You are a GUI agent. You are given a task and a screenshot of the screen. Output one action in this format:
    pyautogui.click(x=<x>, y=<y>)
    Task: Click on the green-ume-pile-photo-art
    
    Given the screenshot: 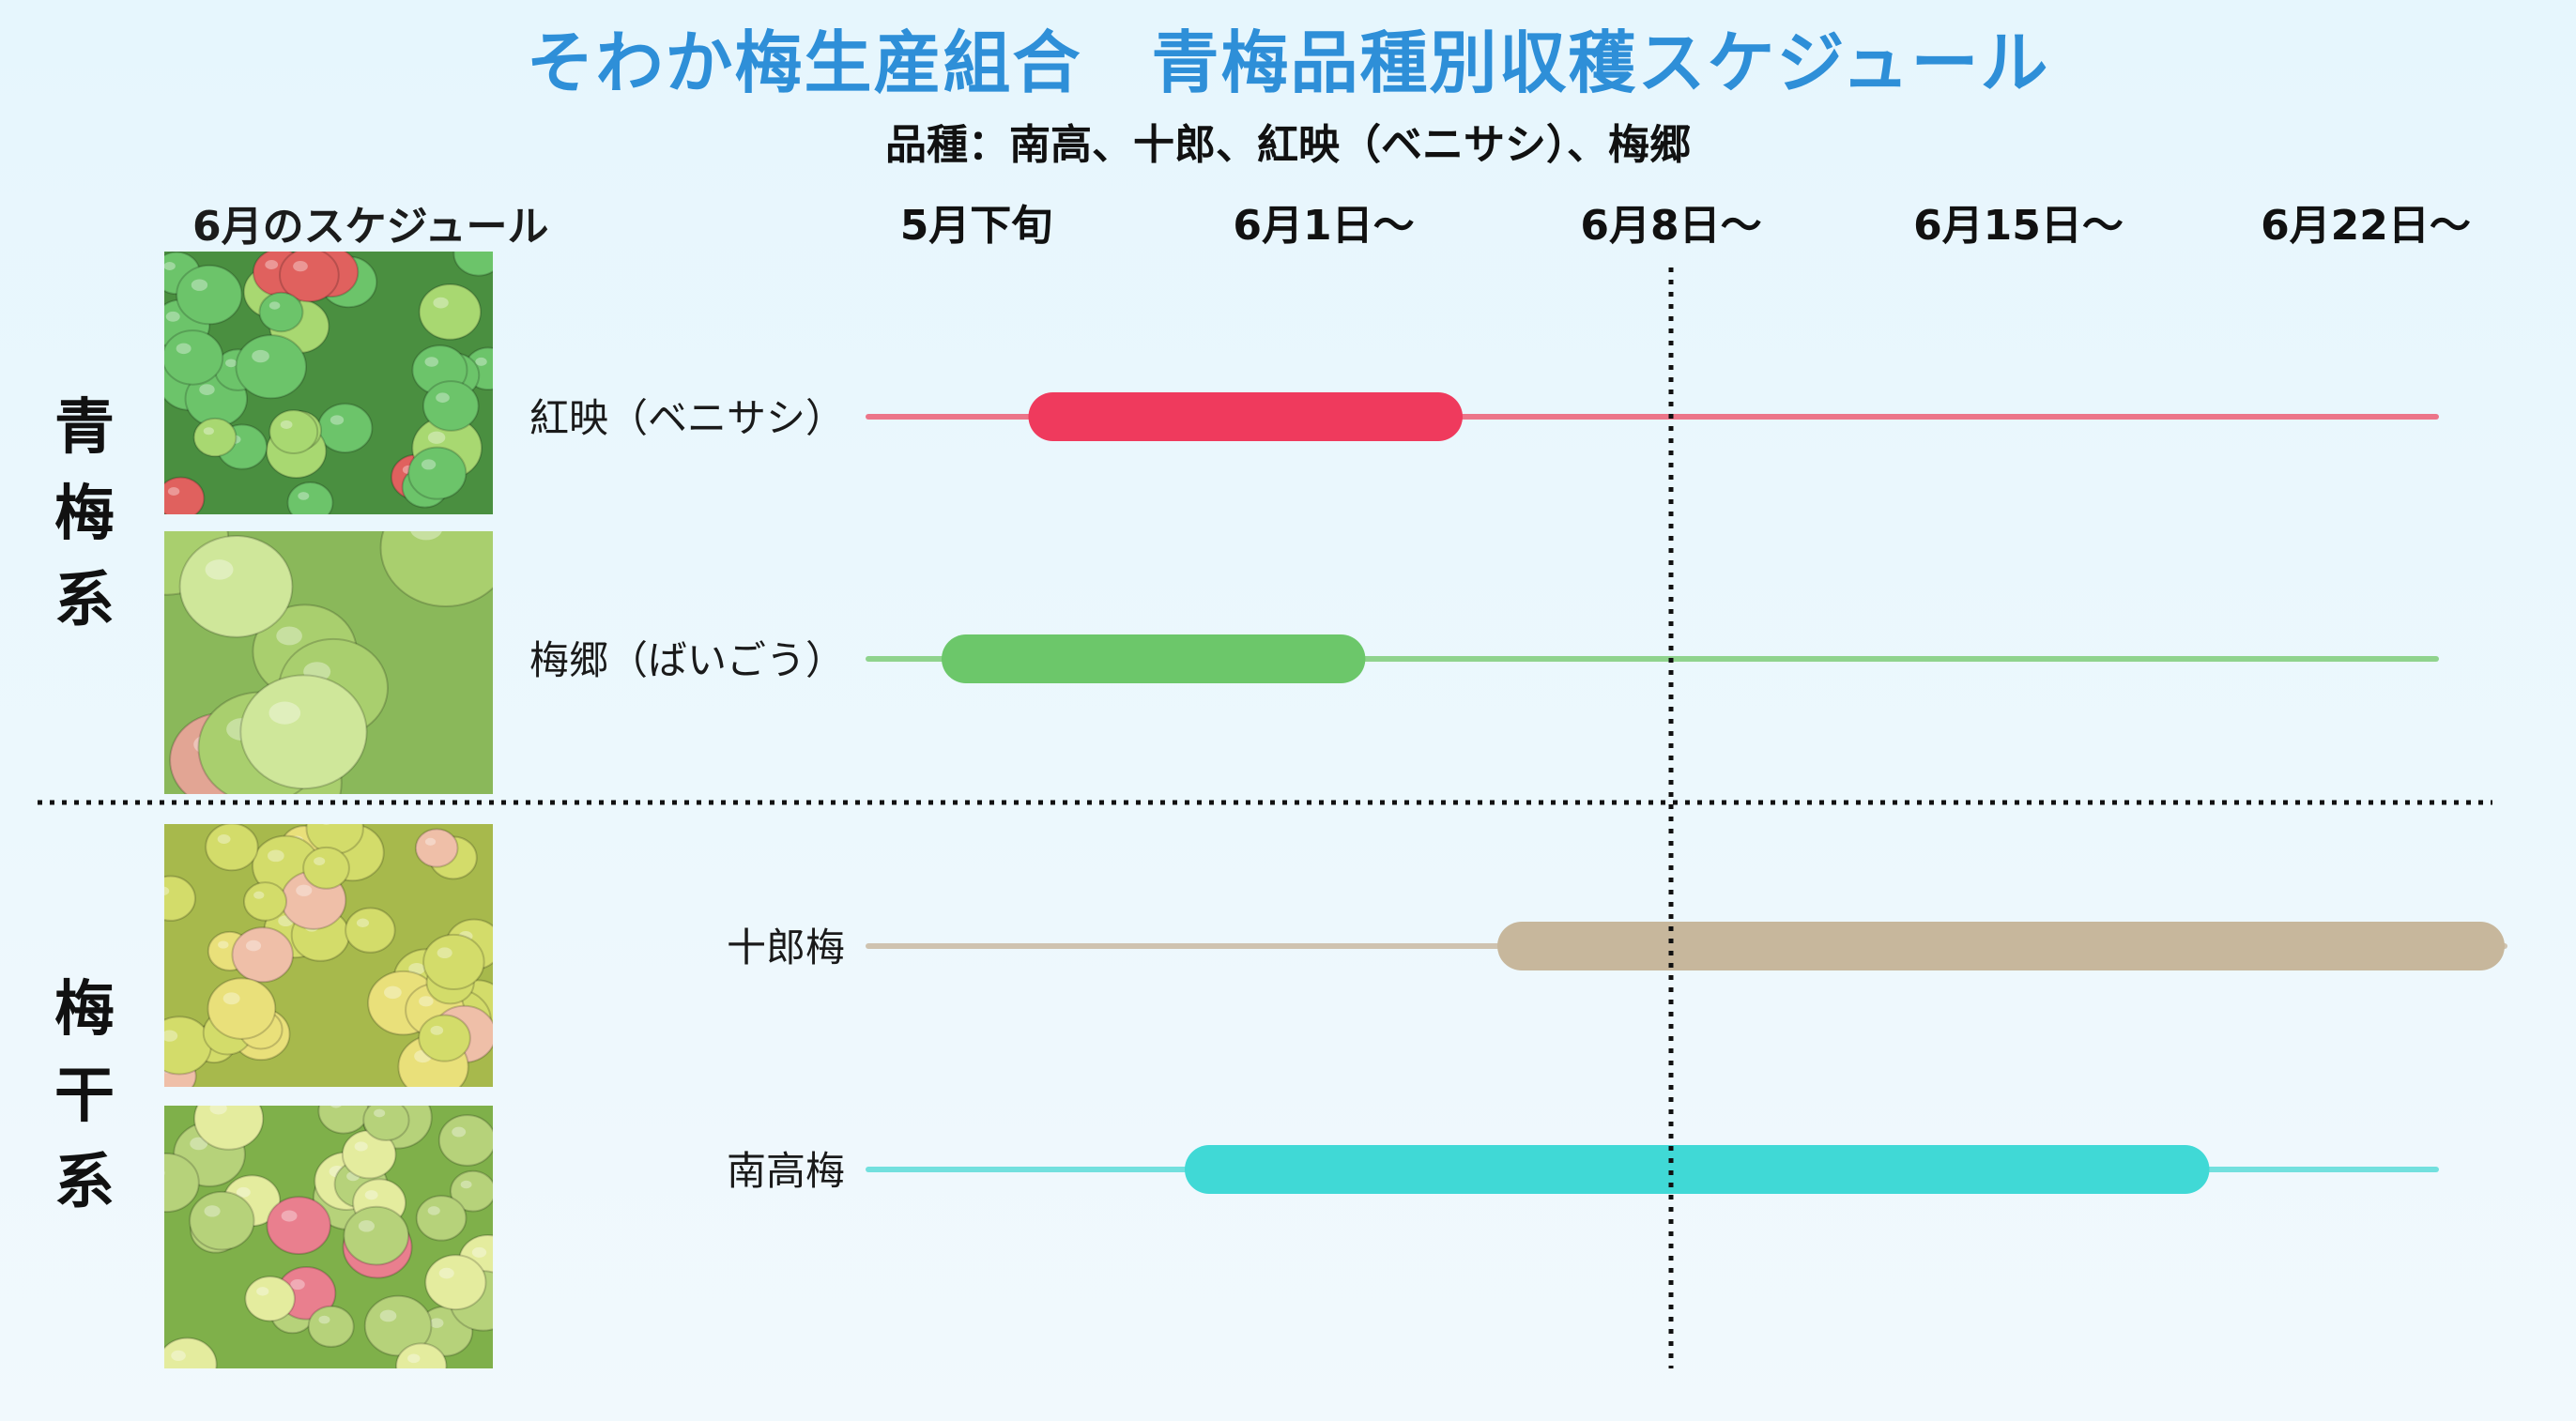 What is the action you would take?
    pyautogui.click(x=329, y=383)
    